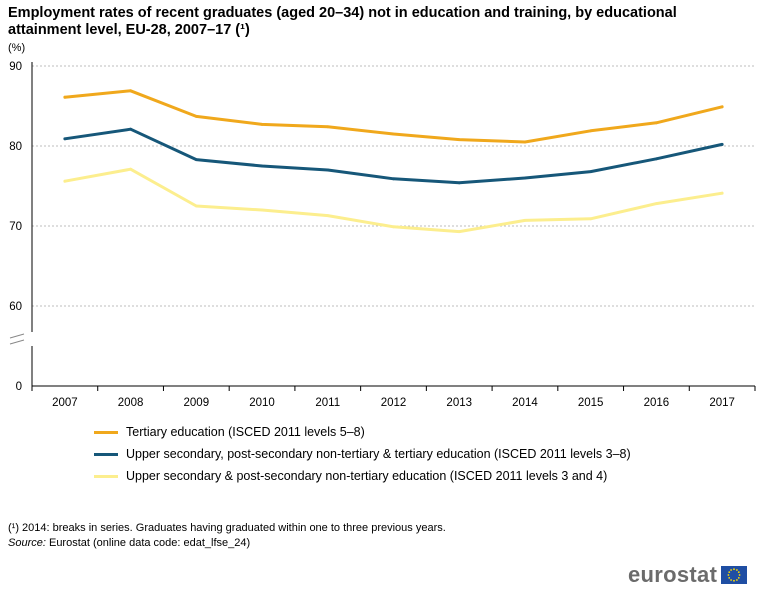 This screenshot has width=771, height=600. I want to click on y-axis-unit: (%), so click(17, 48).